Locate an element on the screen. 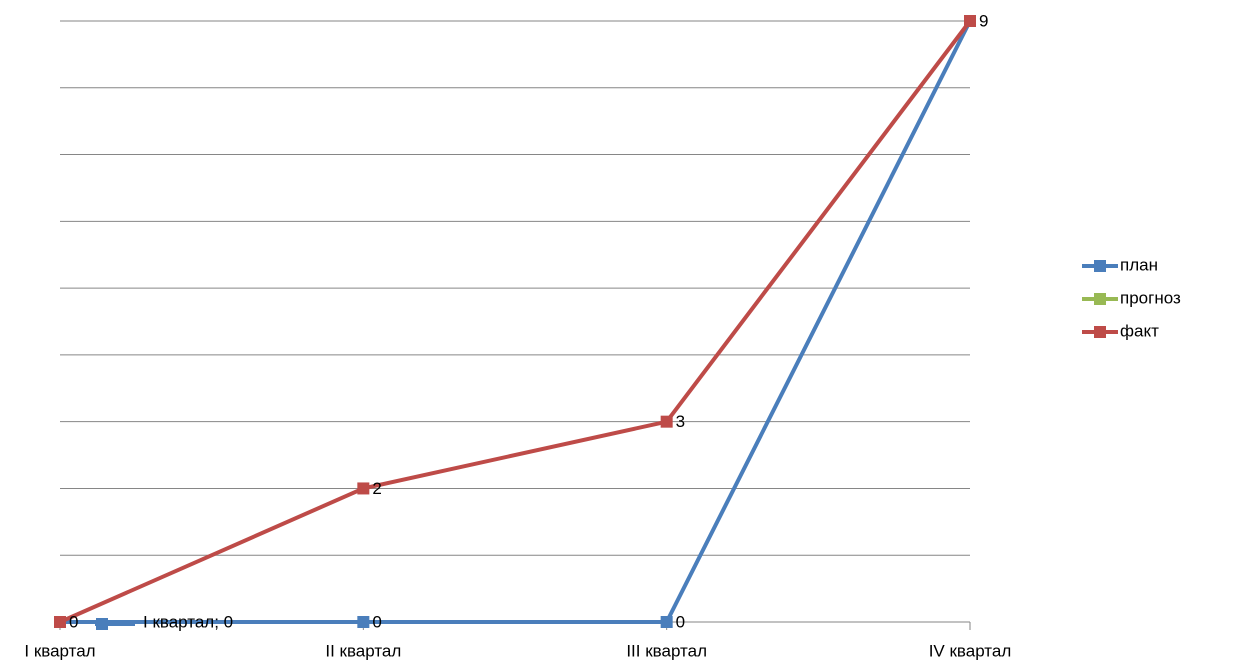 The height and width of the screenshot is (671, 1249). x-tick-label: I квартал is located at coordinates (59, 650).